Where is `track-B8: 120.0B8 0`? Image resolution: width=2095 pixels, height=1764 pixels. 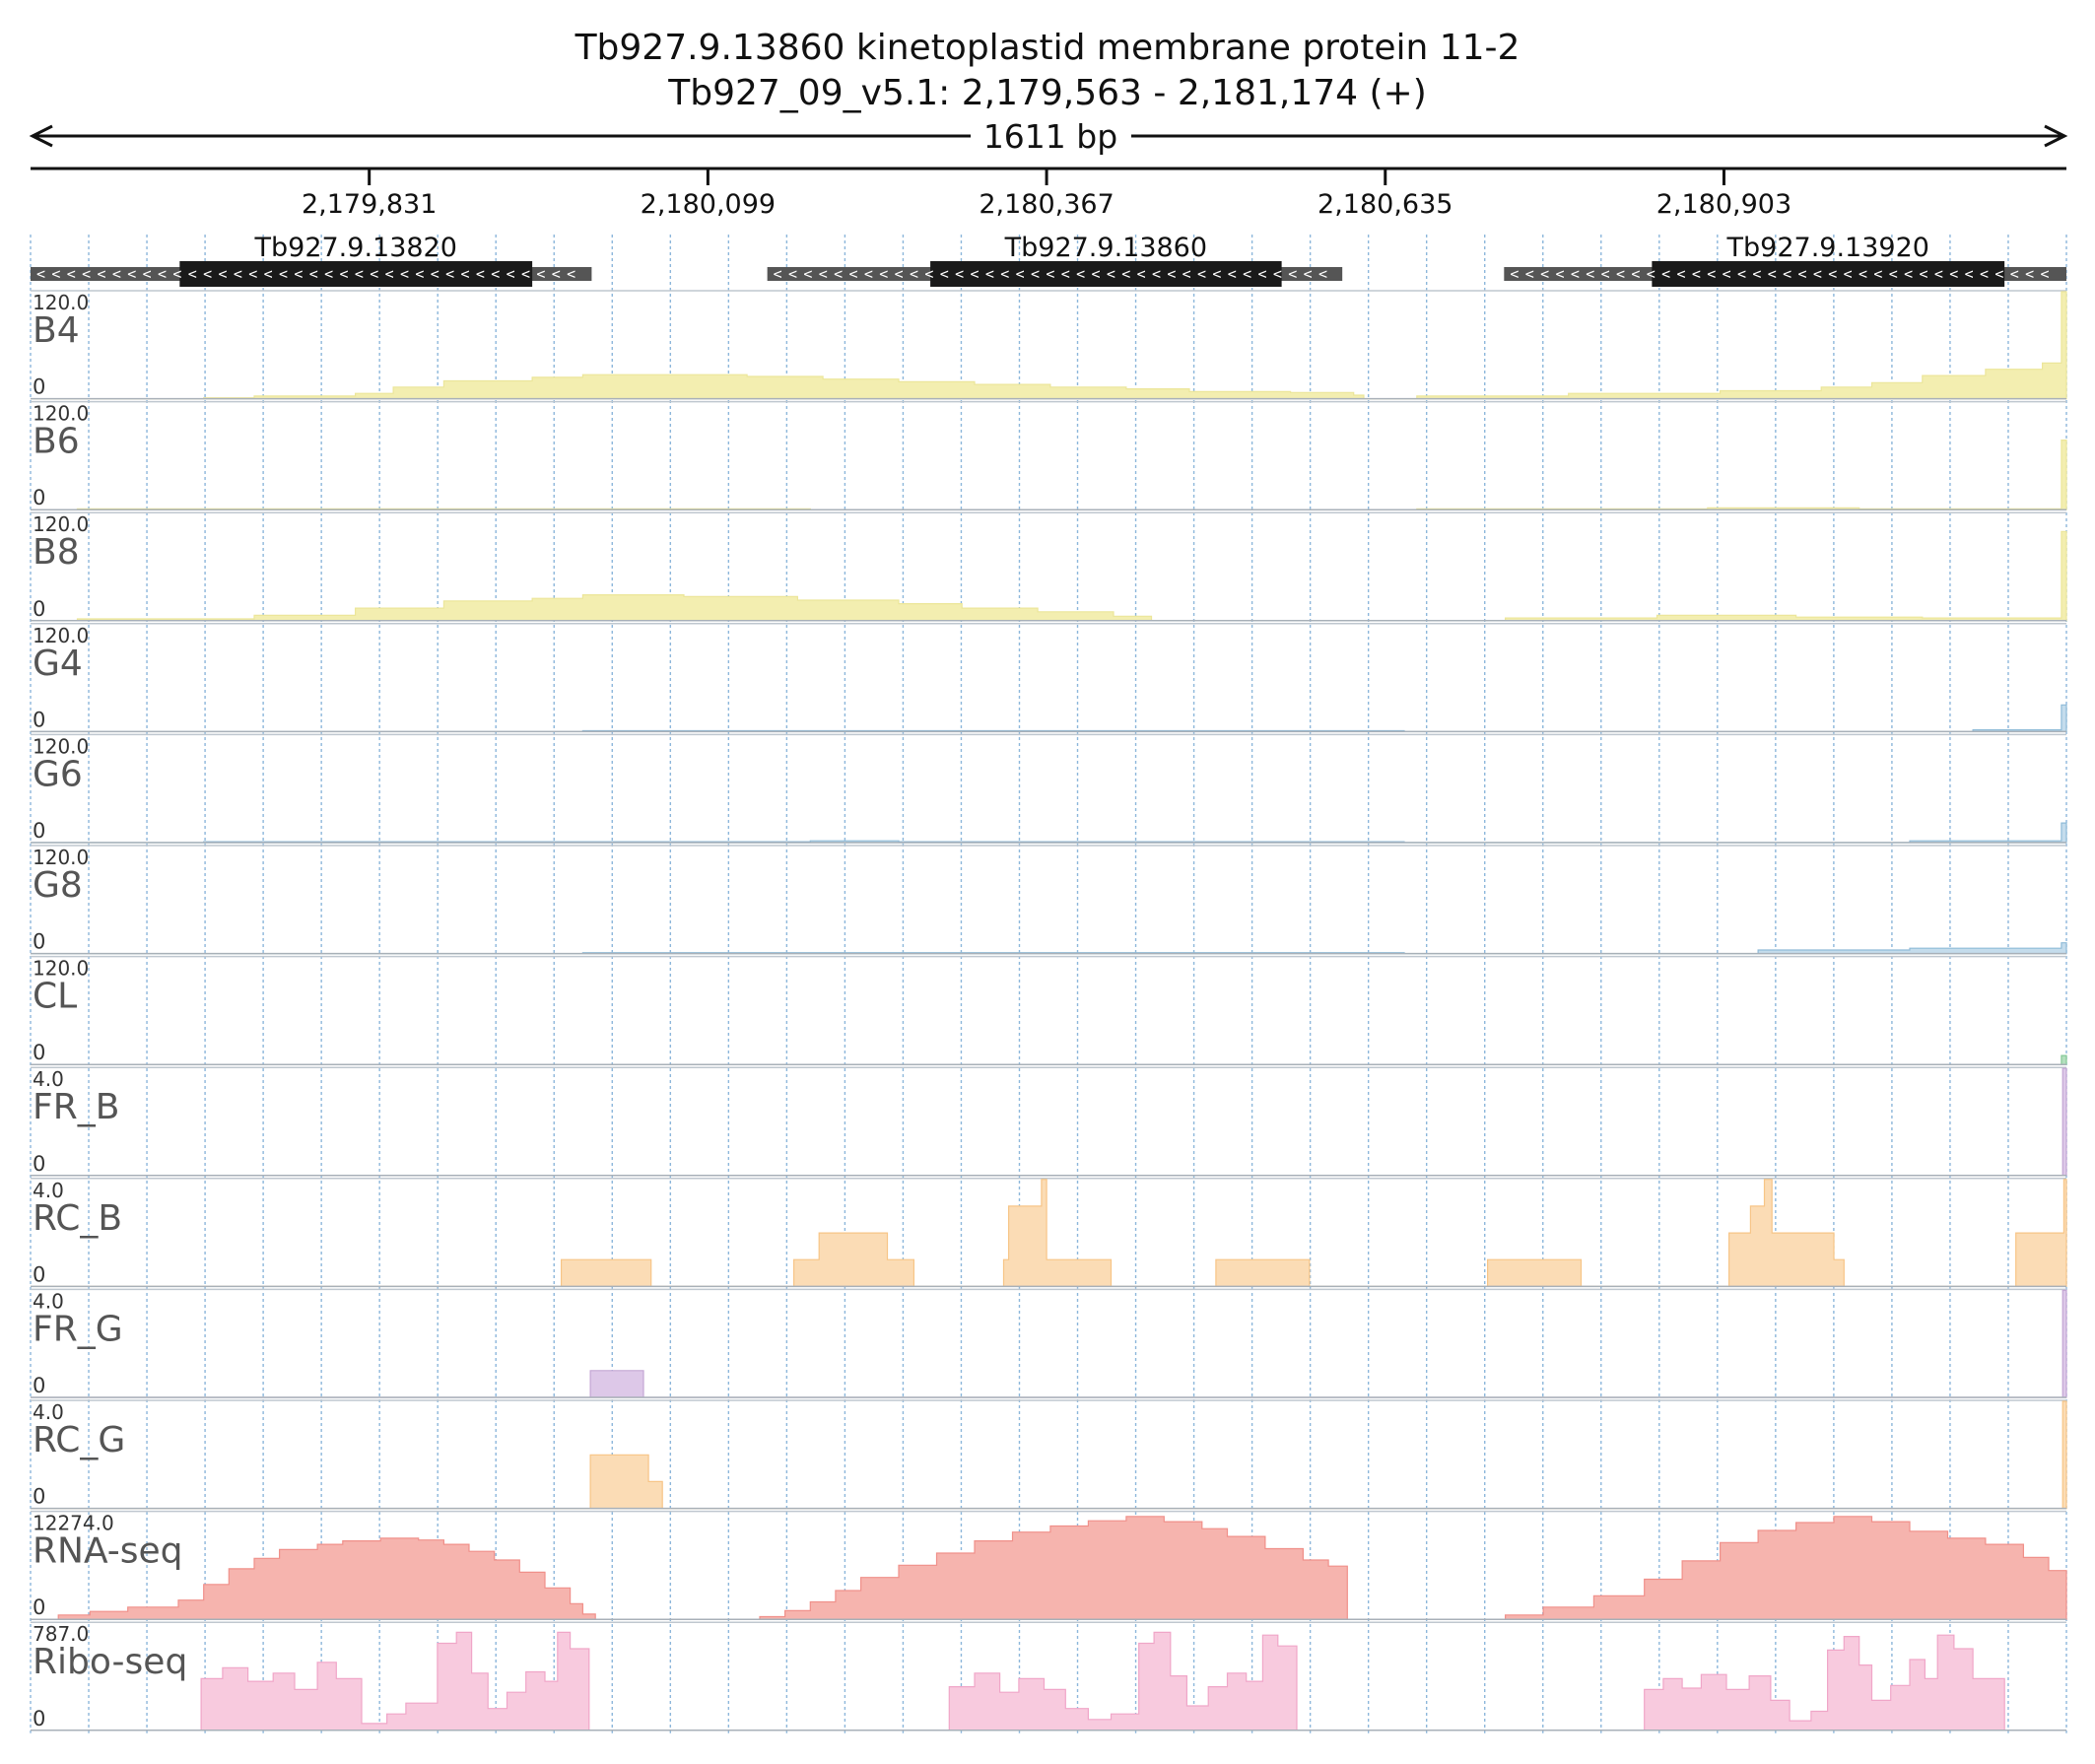 track-B8: 120.0B8 0 is located at coordinates (1049, 566).